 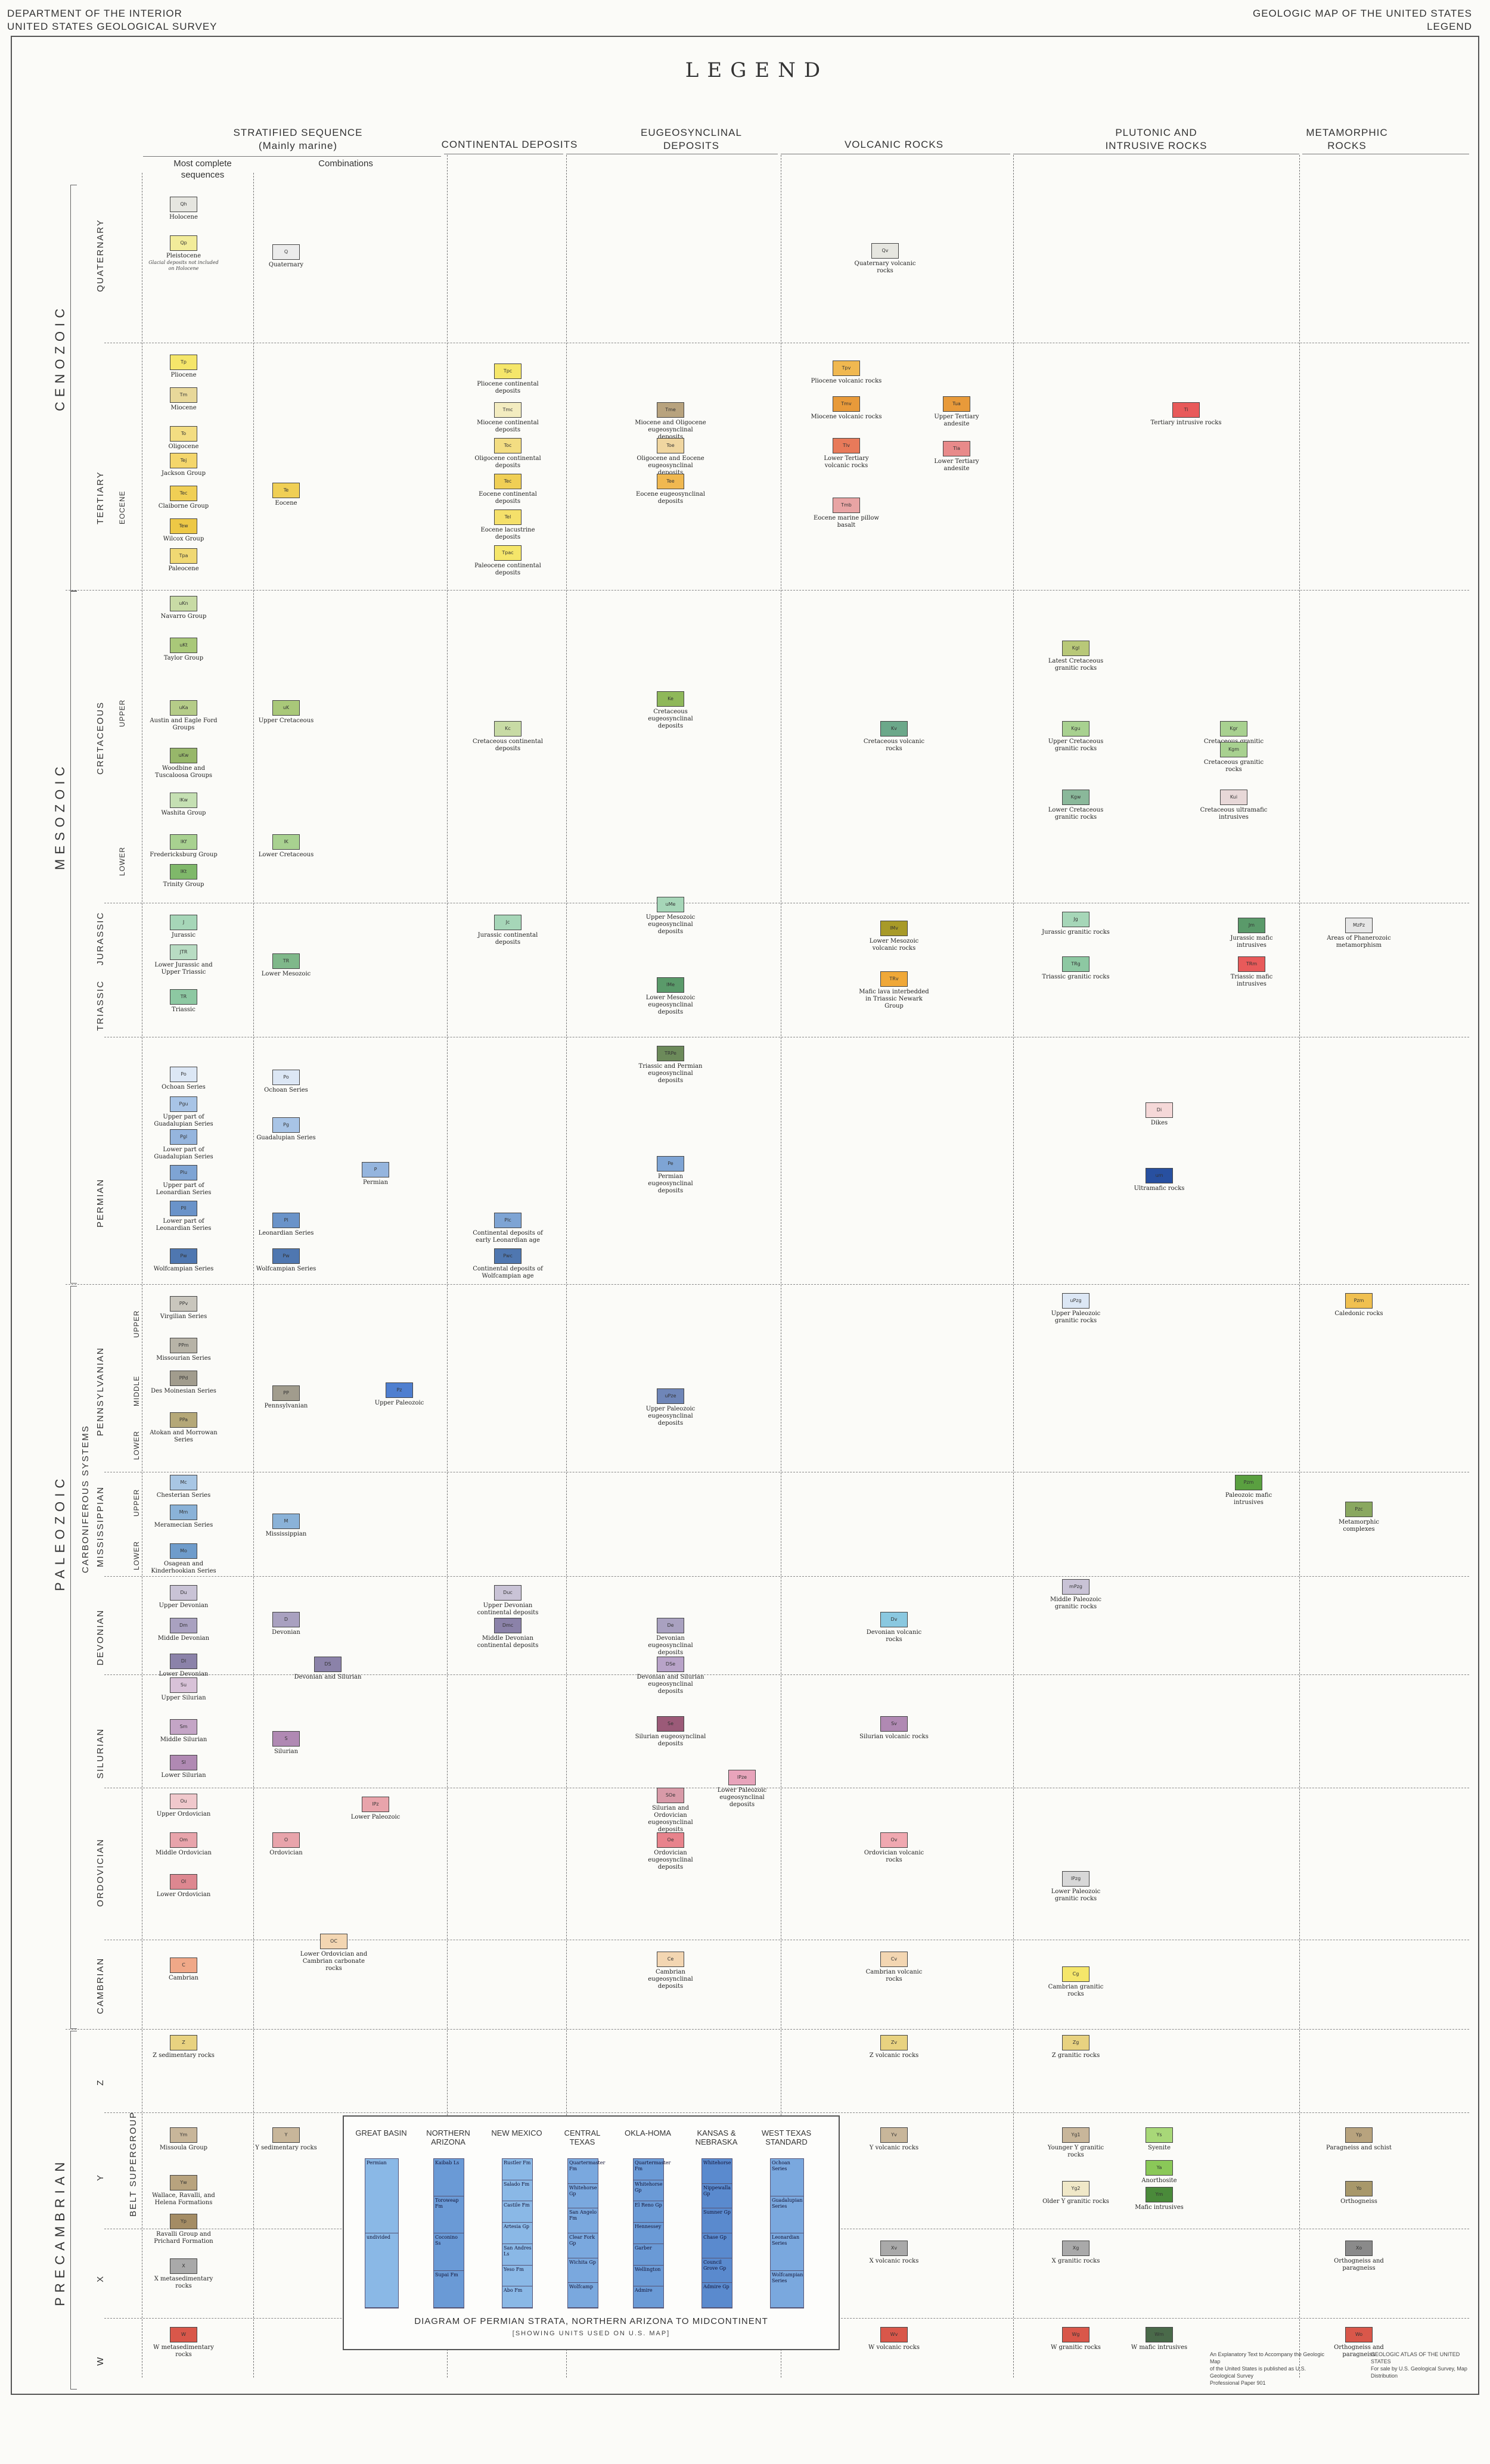 I want to click on unit-color-swatch: Ce, so click(x=670, y=1959).